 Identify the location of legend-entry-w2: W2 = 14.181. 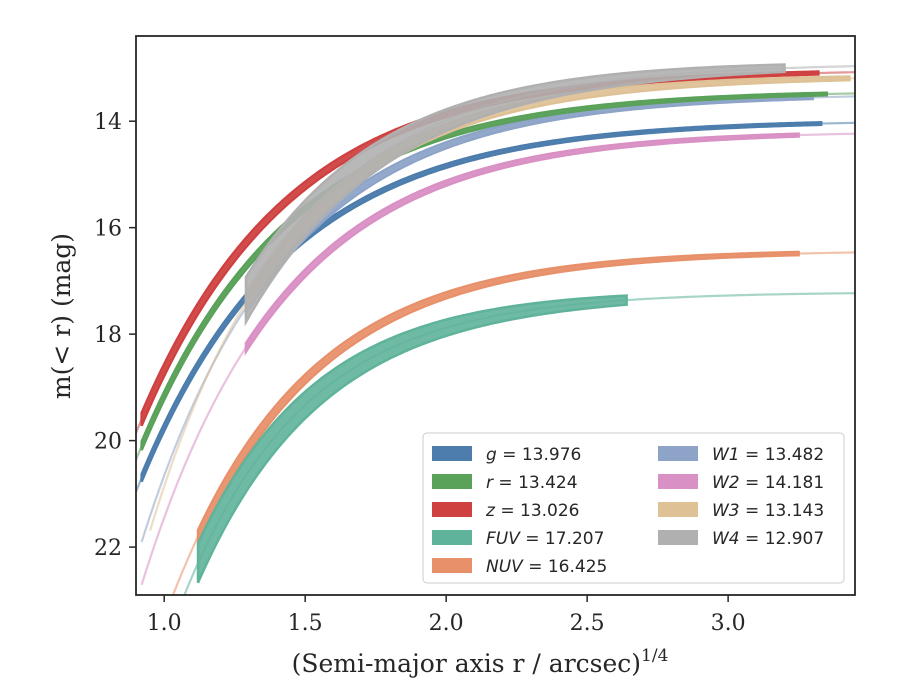
(741, 483).